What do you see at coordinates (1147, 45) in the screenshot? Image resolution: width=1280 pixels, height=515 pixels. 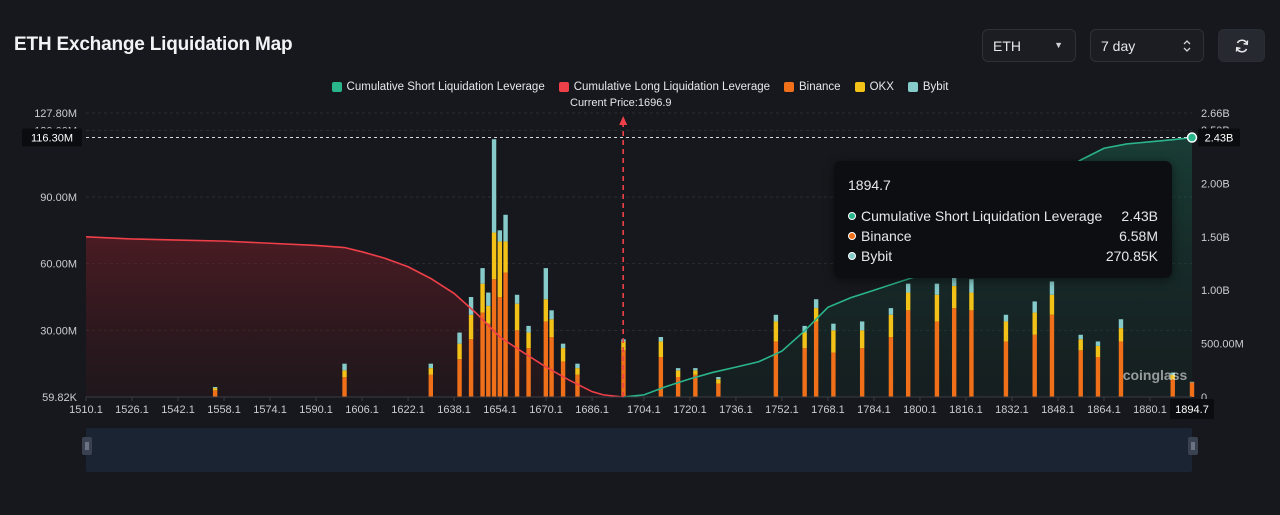 I see `range-select: 7 day` at bounding box center [1147, 45].